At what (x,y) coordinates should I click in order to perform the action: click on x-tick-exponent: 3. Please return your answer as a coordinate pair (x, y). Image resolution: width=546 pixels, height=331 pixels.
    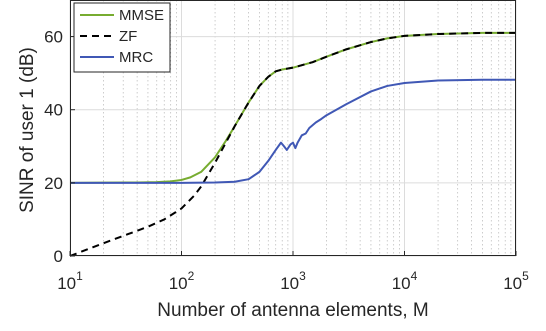
    Looking at the image, I should click on (302, 276).